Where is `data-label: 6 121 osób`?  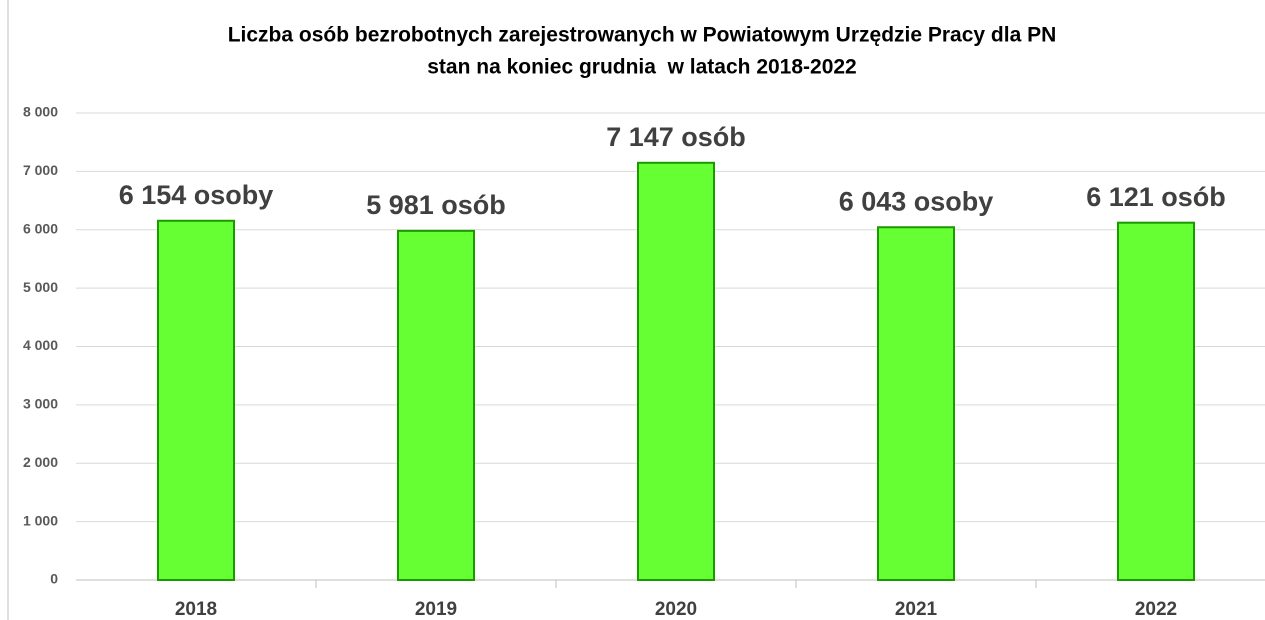 data-label: 6 121 osób is located at coordinates (1156, 197).